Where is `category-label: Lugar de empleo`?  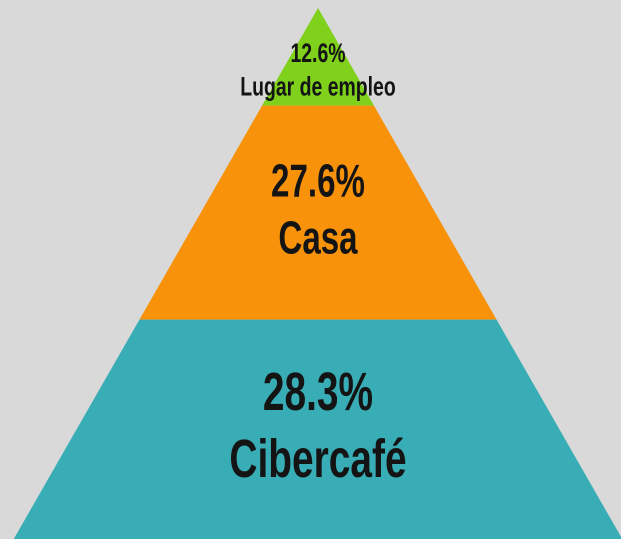 category-label: Lugar de empleo is located at coordinates (317, 87).